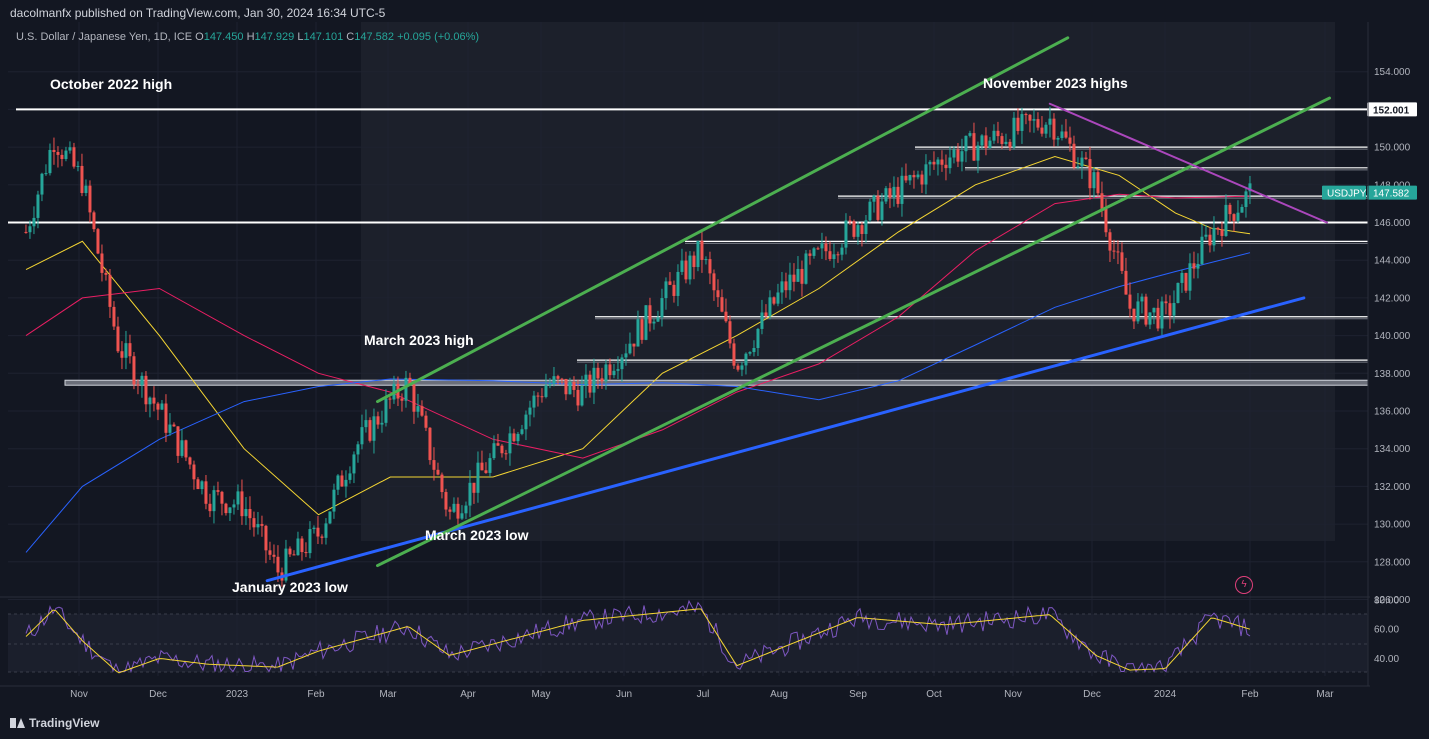  What do you see at coordinates (1244, 585) in the screenshot?
I see `lightning-icon: ϟ` at bounding box center [1244, 585].